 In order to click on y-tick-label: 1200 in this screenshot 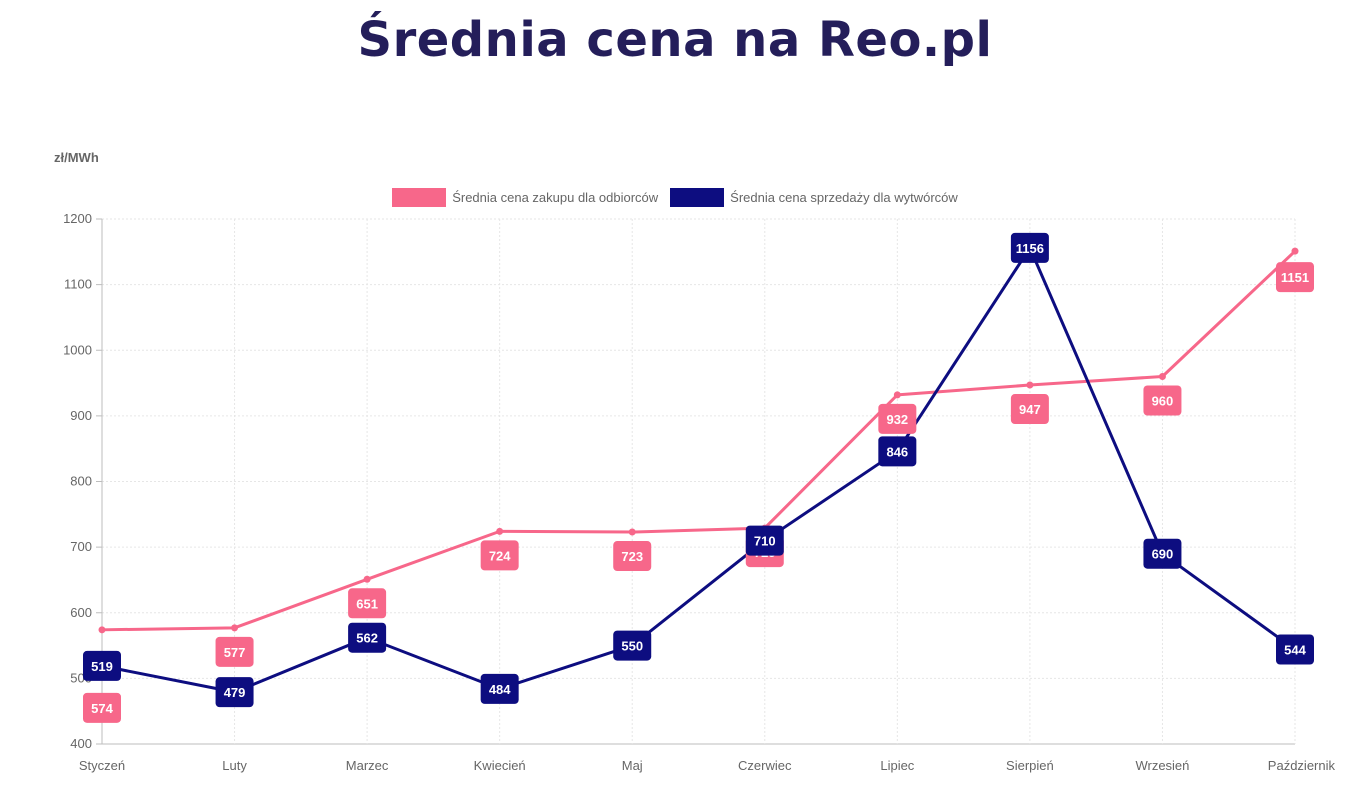, I will do `click(77, 218)`.